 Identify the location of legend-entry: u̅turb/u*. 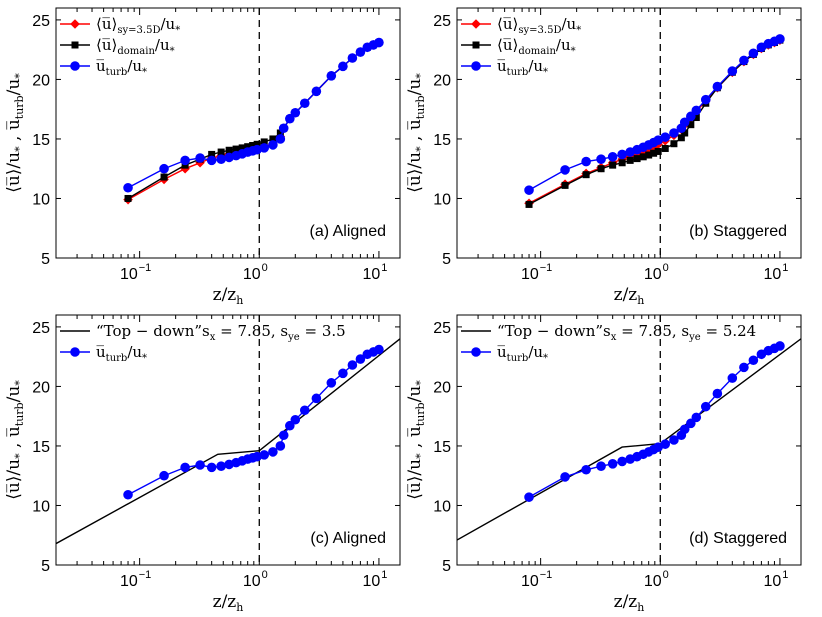
(121, 67).